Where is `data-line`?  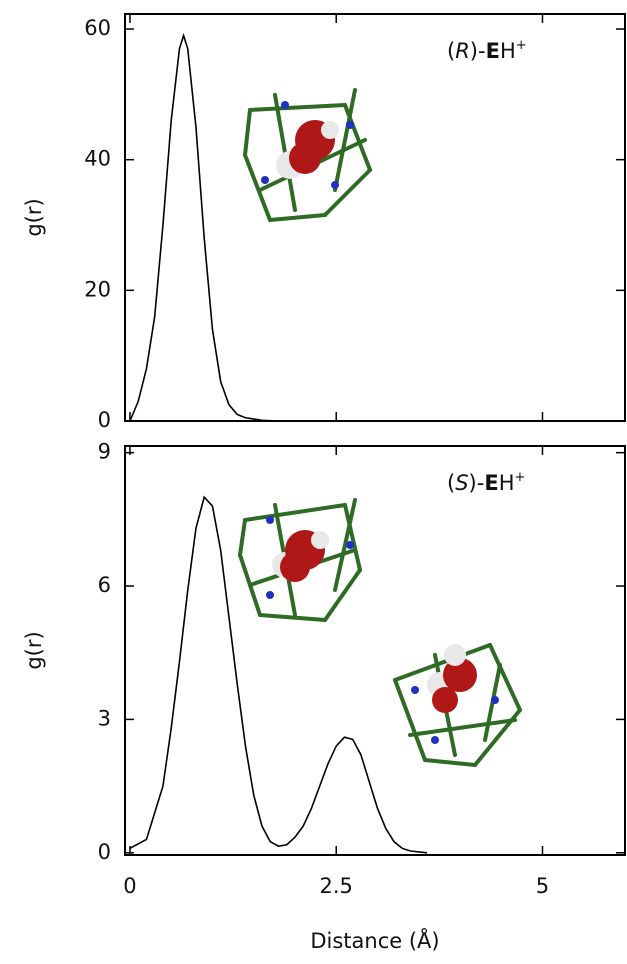 data-line is located at coordinates (204, 227).